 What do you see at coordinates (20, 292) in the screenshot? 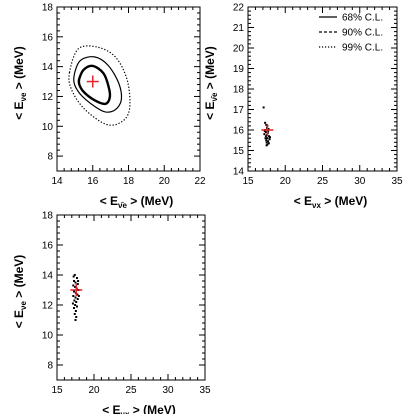
I see `y-axis-title: < Eνe > (MeV)` at bounding box center [20, 292].